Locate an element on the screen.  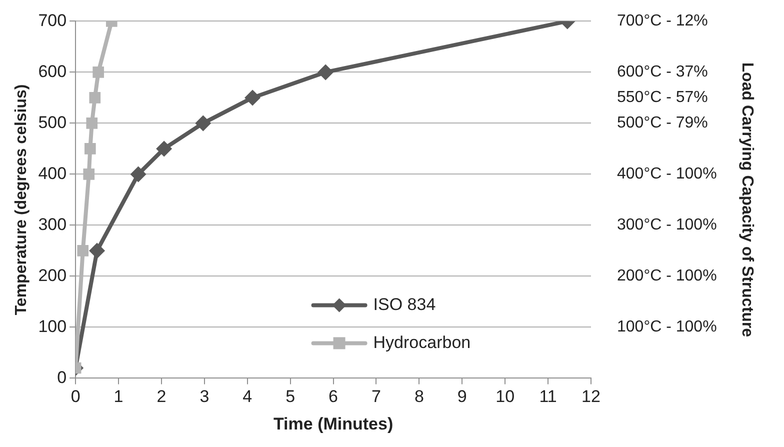
x-tick-label: 9 is located at coordinates (462, 396).